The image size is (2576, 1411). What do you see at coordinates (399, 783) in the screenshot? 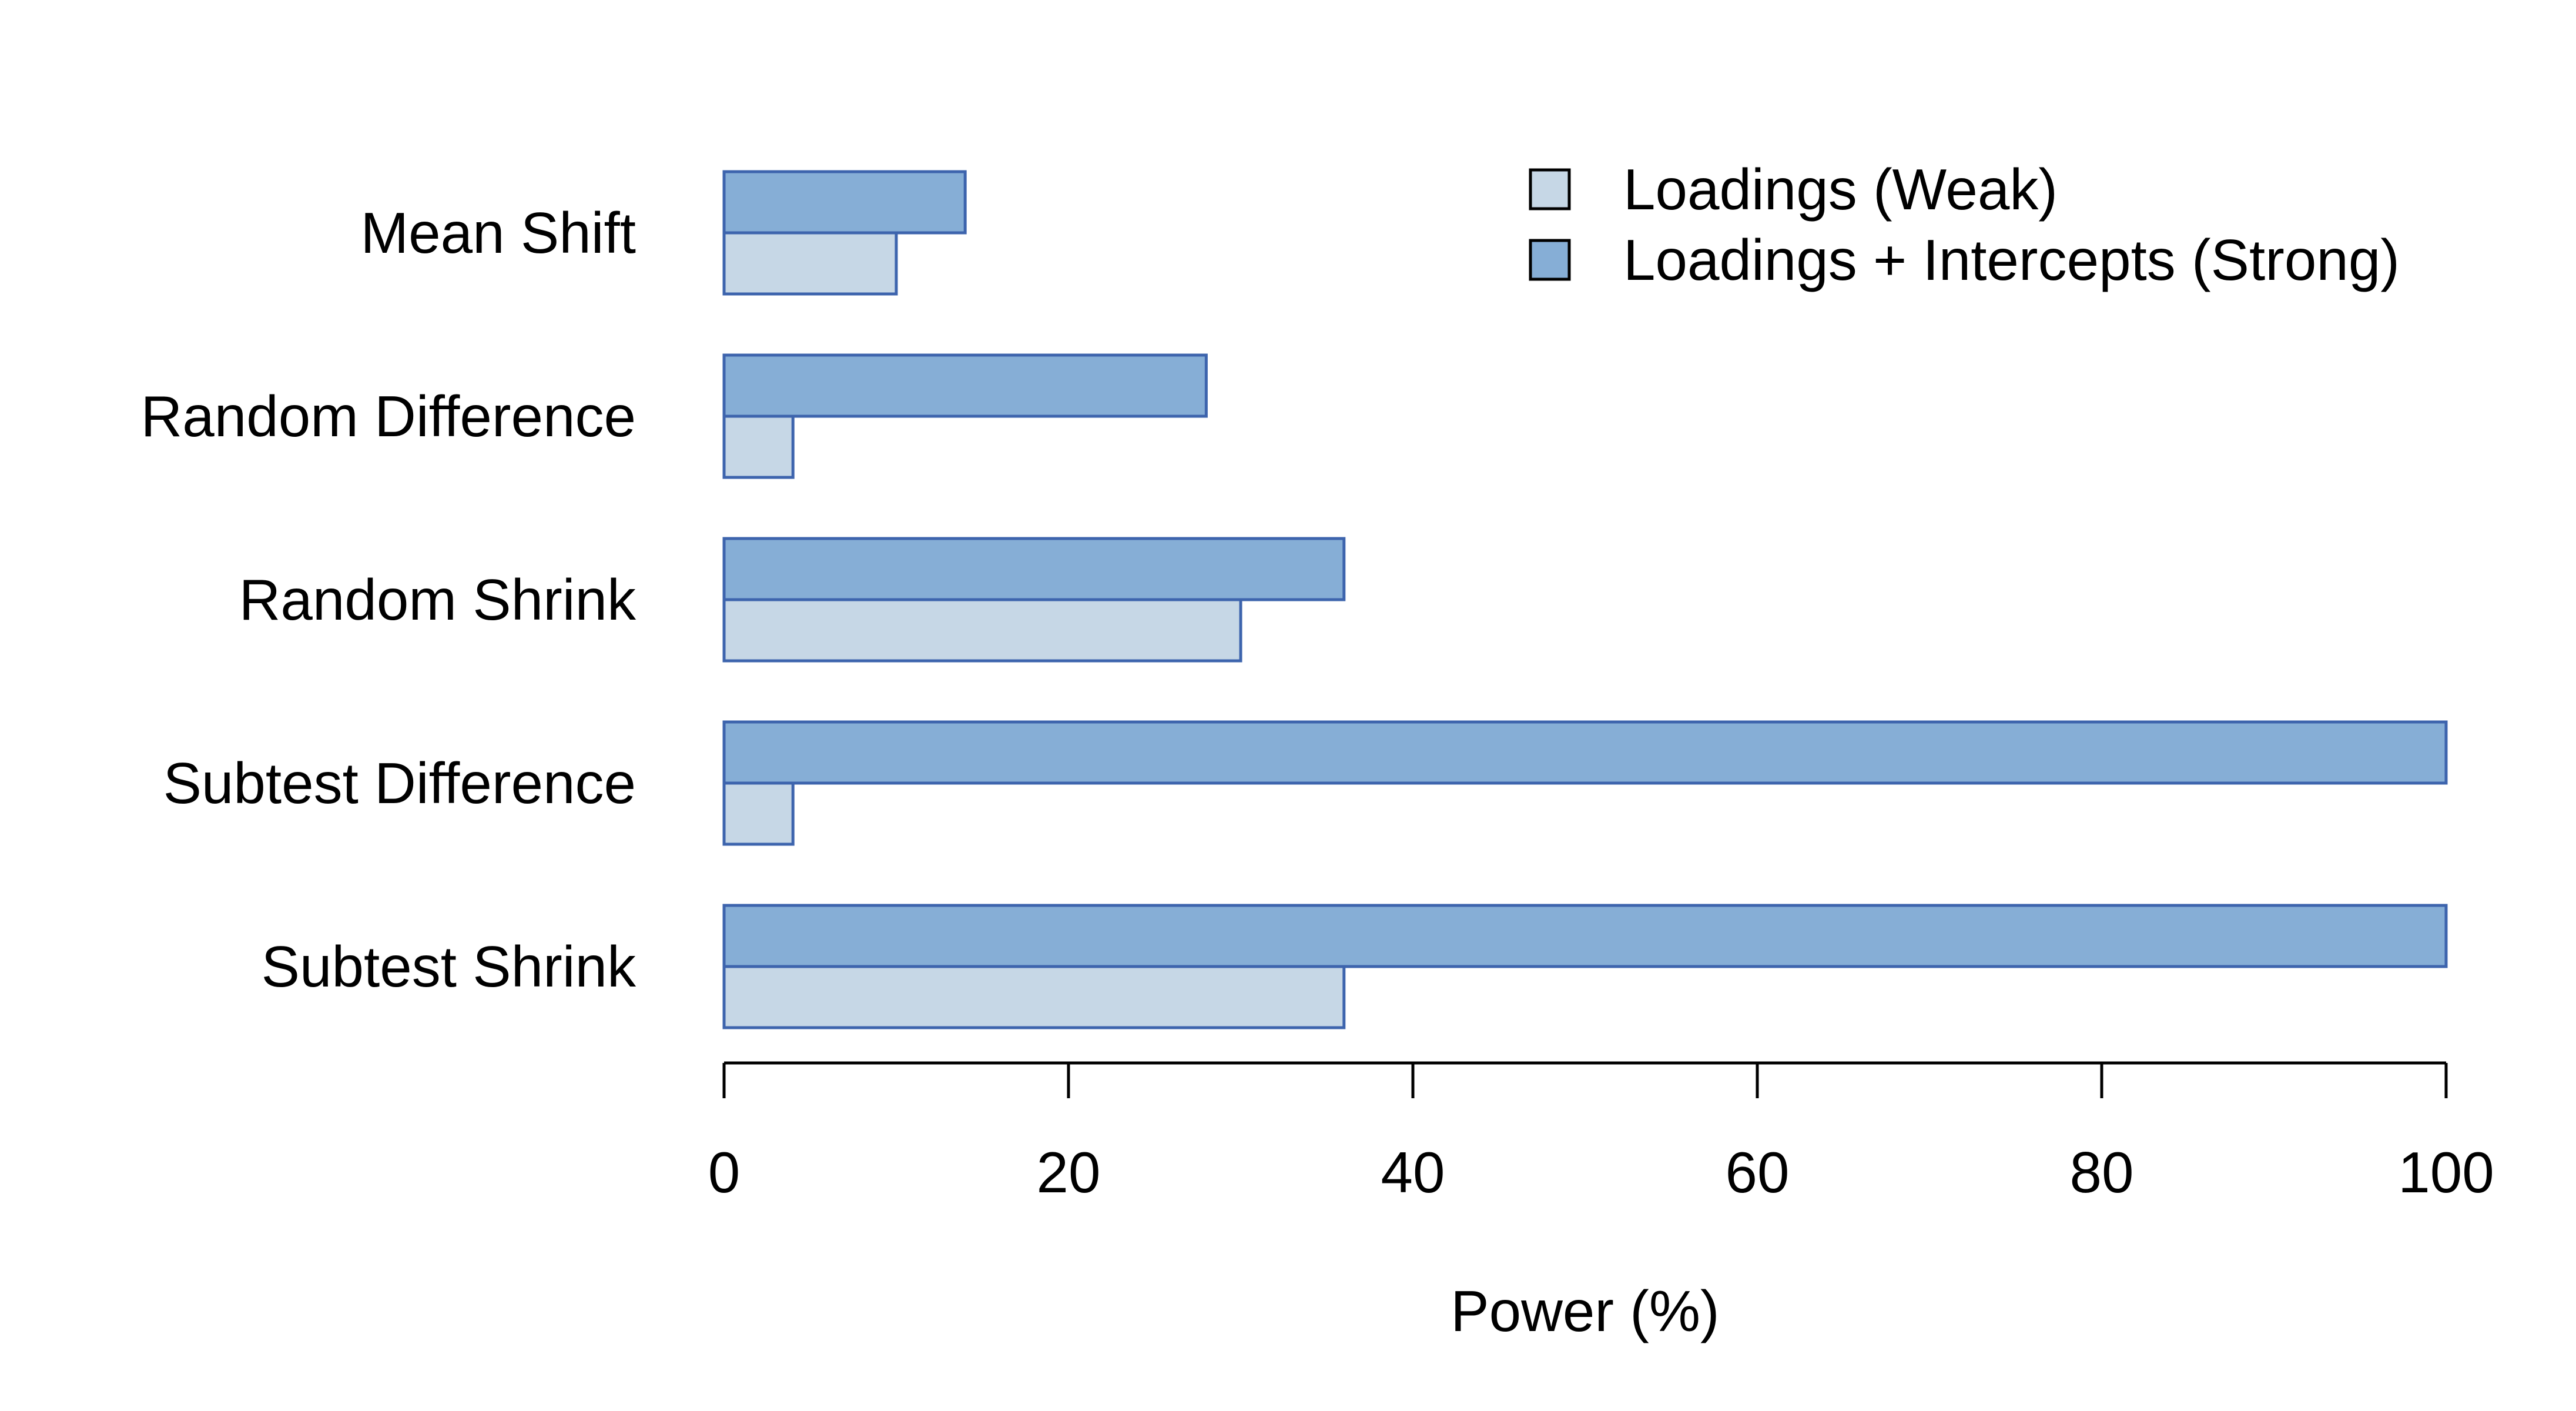
I see `category-label: Subtest Difference` at bounding box center [399, 783].